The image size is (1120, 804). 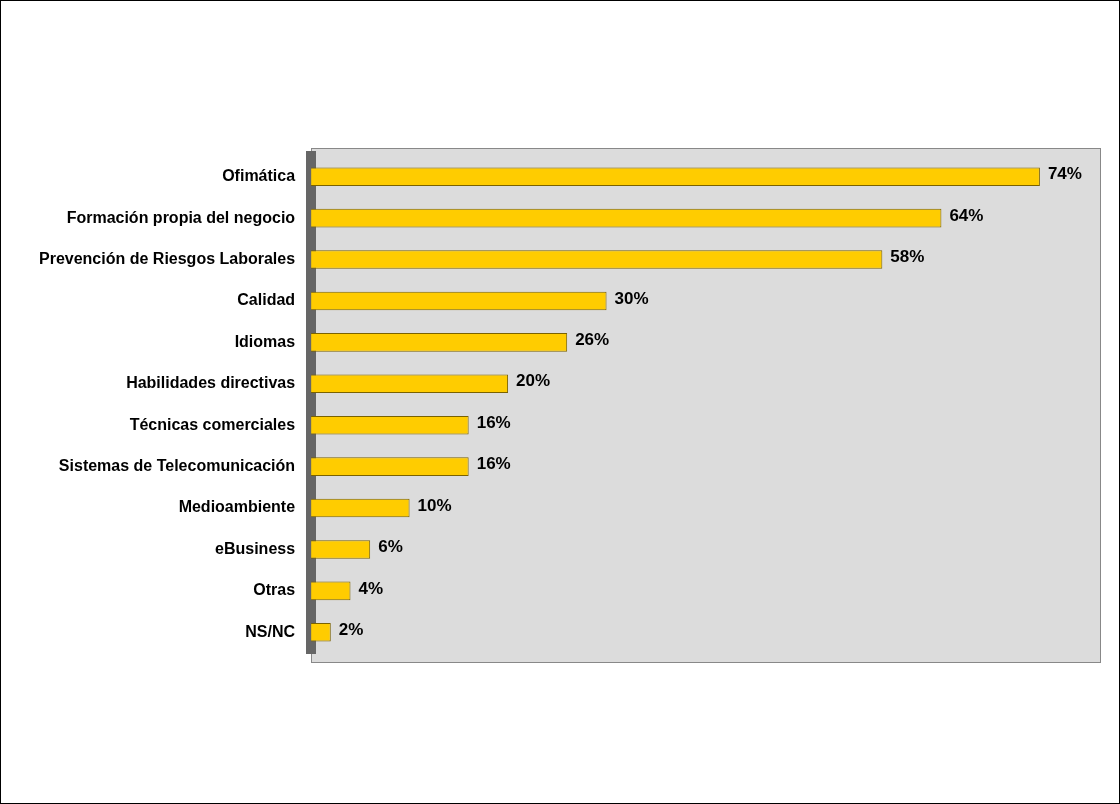 I want to click on data-label: 10%, so click(x=434, y=505).